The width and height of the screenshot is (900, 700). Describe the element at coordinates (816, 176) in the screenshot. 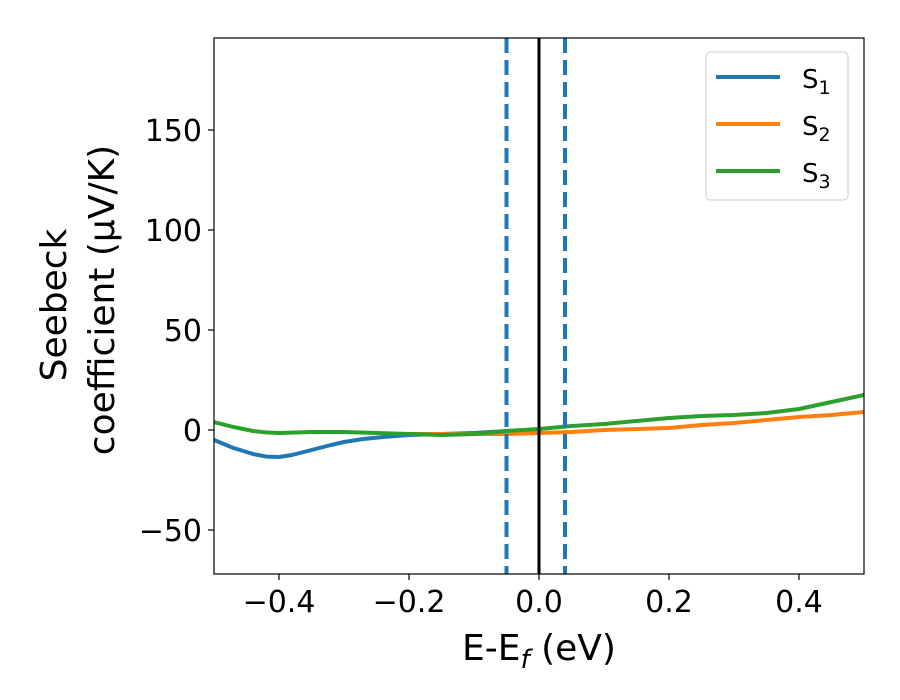

I see `legend-label-s3: S3` at that location.